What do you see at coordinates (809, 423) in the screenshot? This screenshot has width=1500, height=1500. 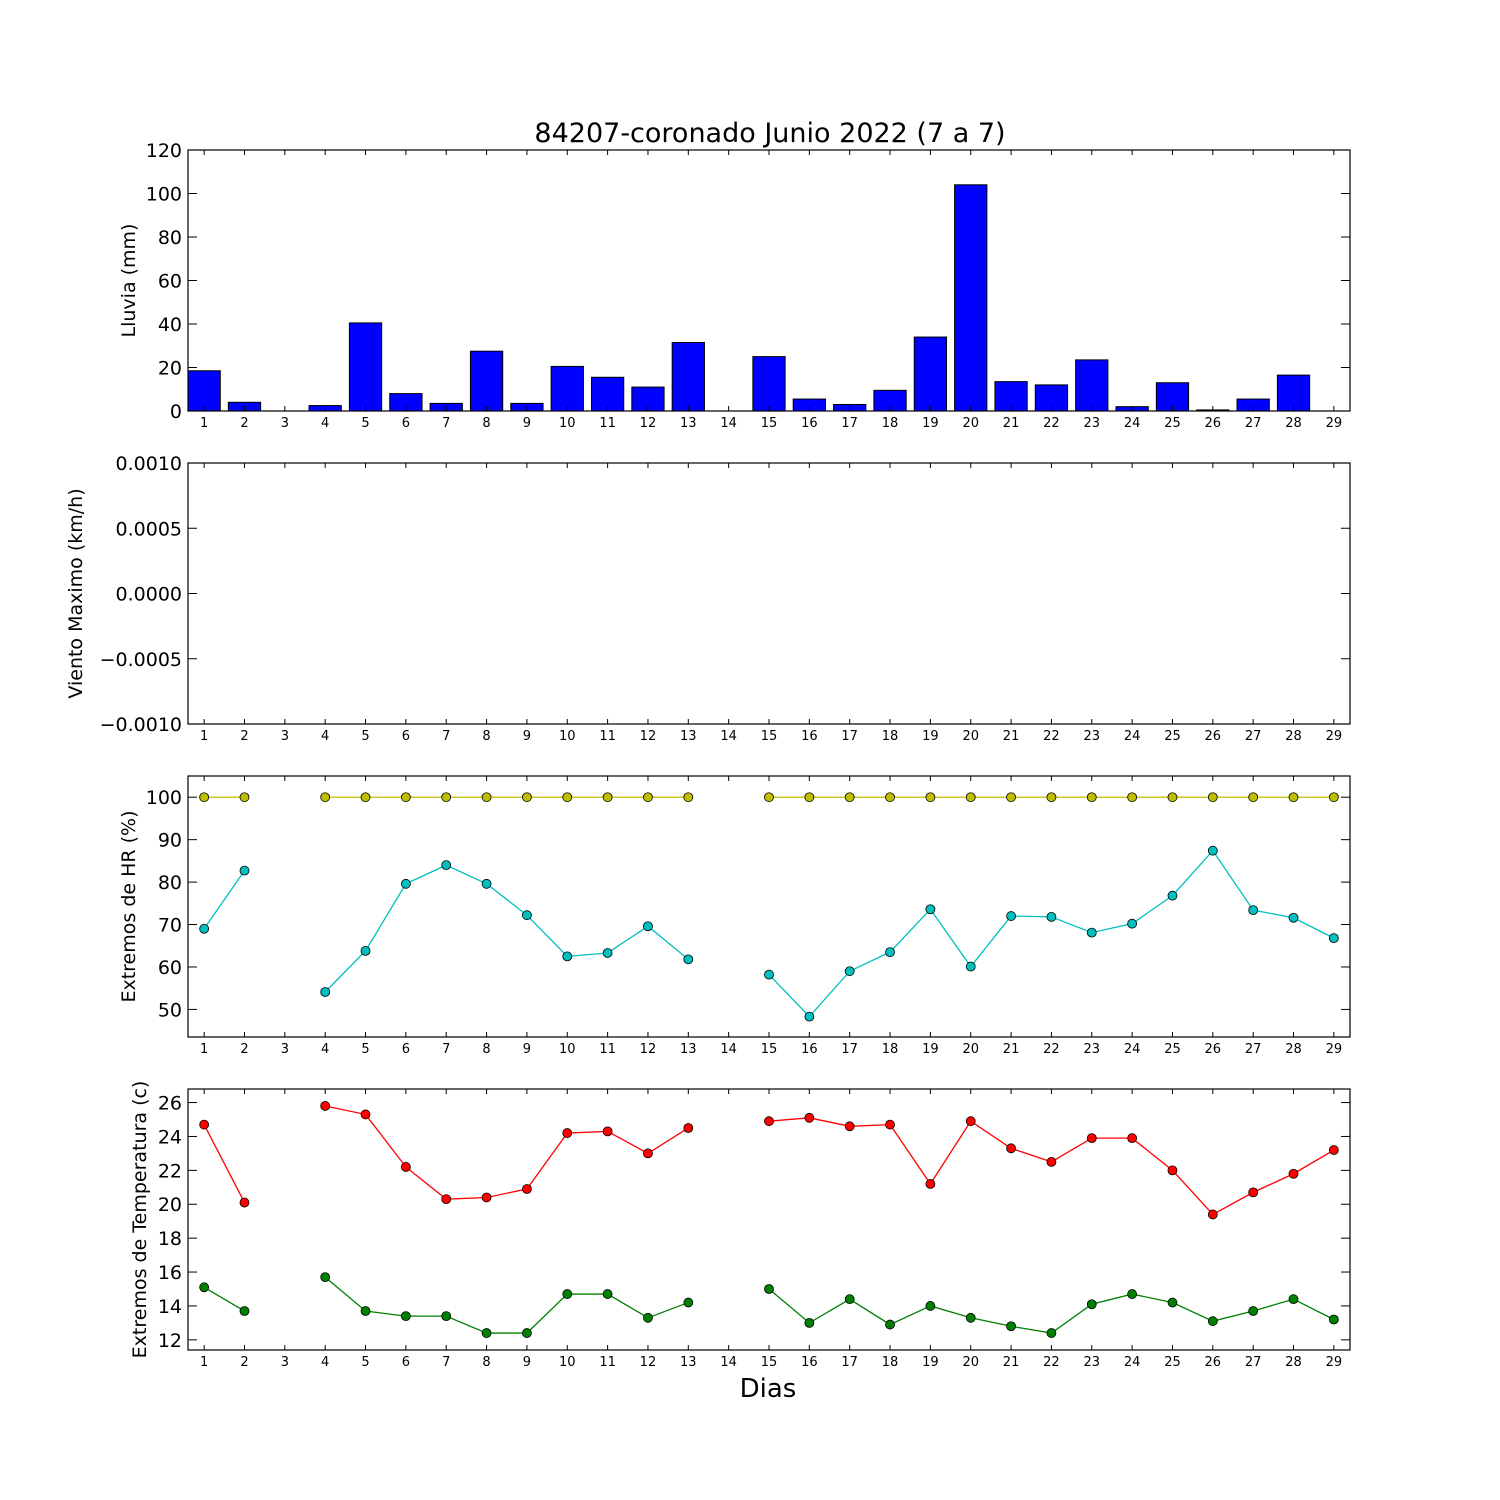 I see `x-tick-label: 16` at bounding box center [809, 423].